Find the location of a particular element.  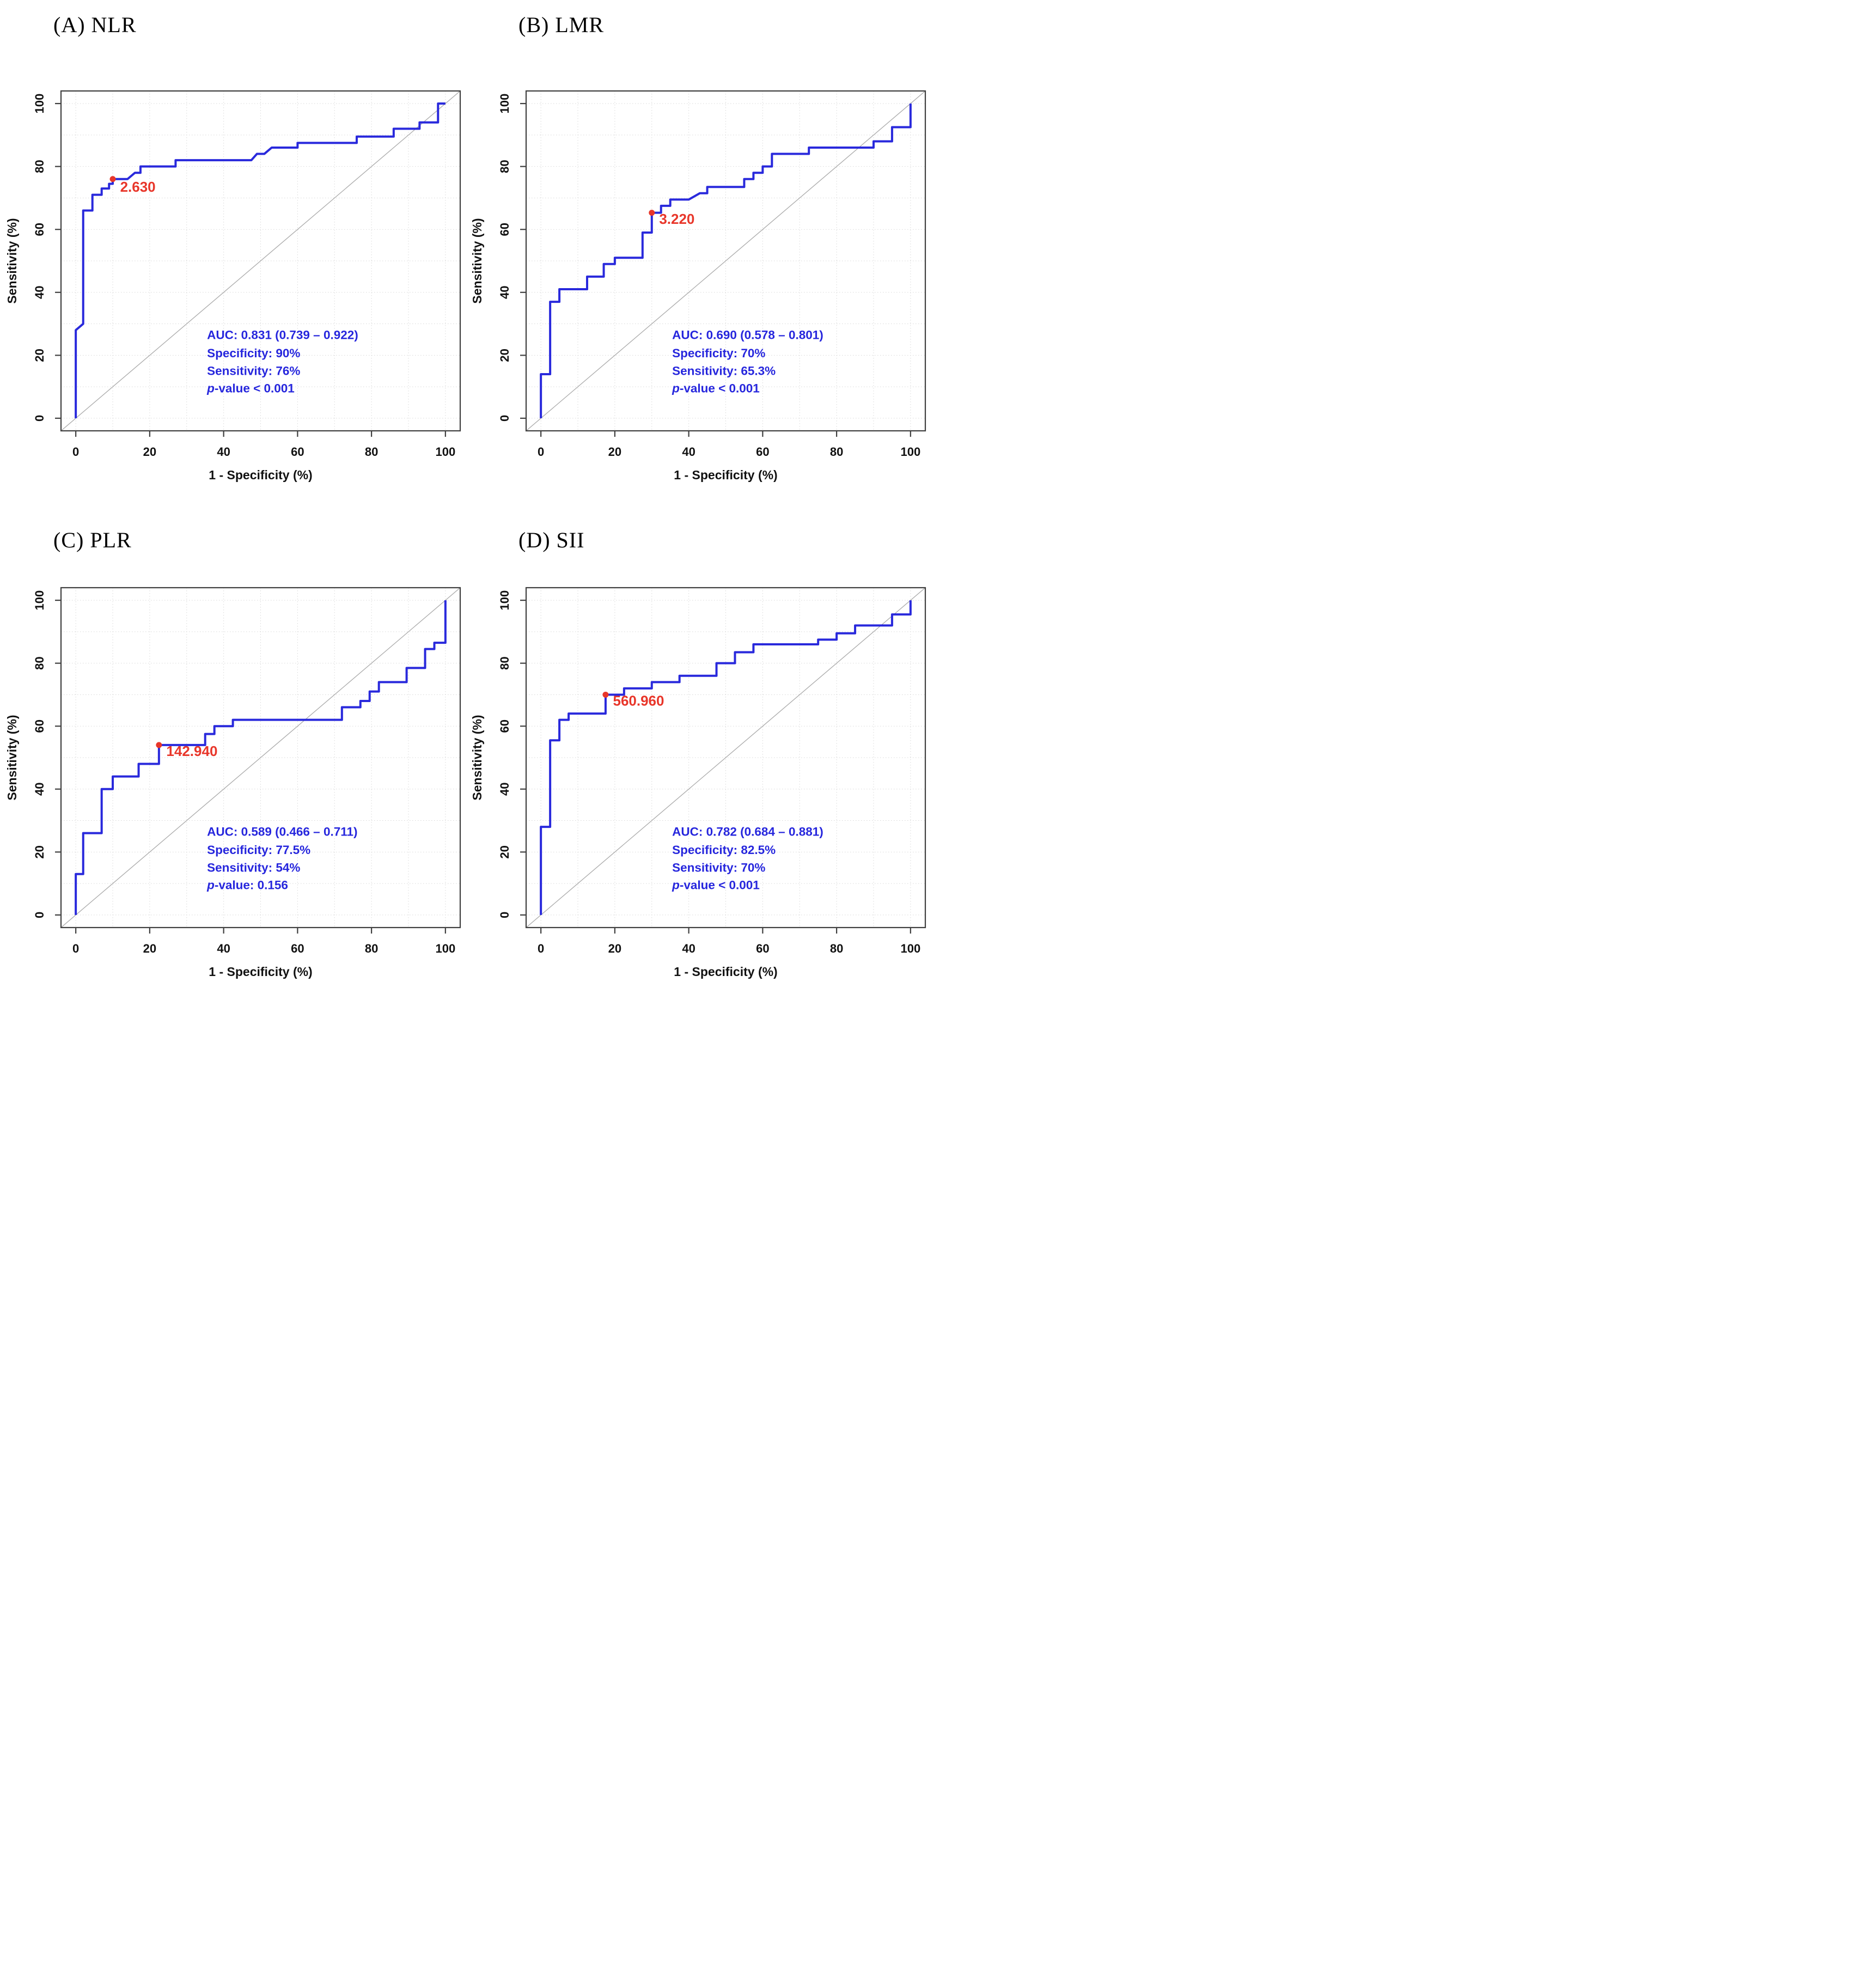

cutoff-label: 2.630 is located at coordinates (138, 187).